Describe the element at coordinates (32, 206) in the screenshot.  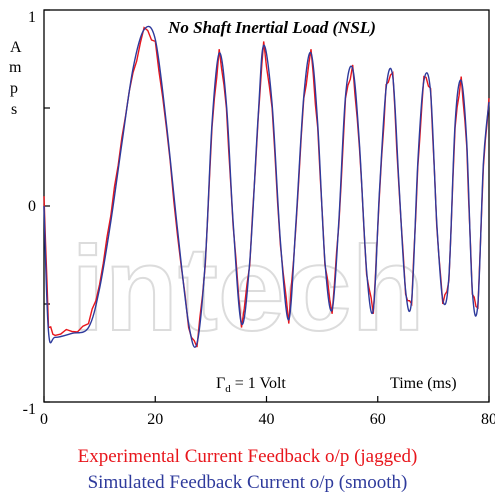
I see `y-tick-label-1: 0` at that location.